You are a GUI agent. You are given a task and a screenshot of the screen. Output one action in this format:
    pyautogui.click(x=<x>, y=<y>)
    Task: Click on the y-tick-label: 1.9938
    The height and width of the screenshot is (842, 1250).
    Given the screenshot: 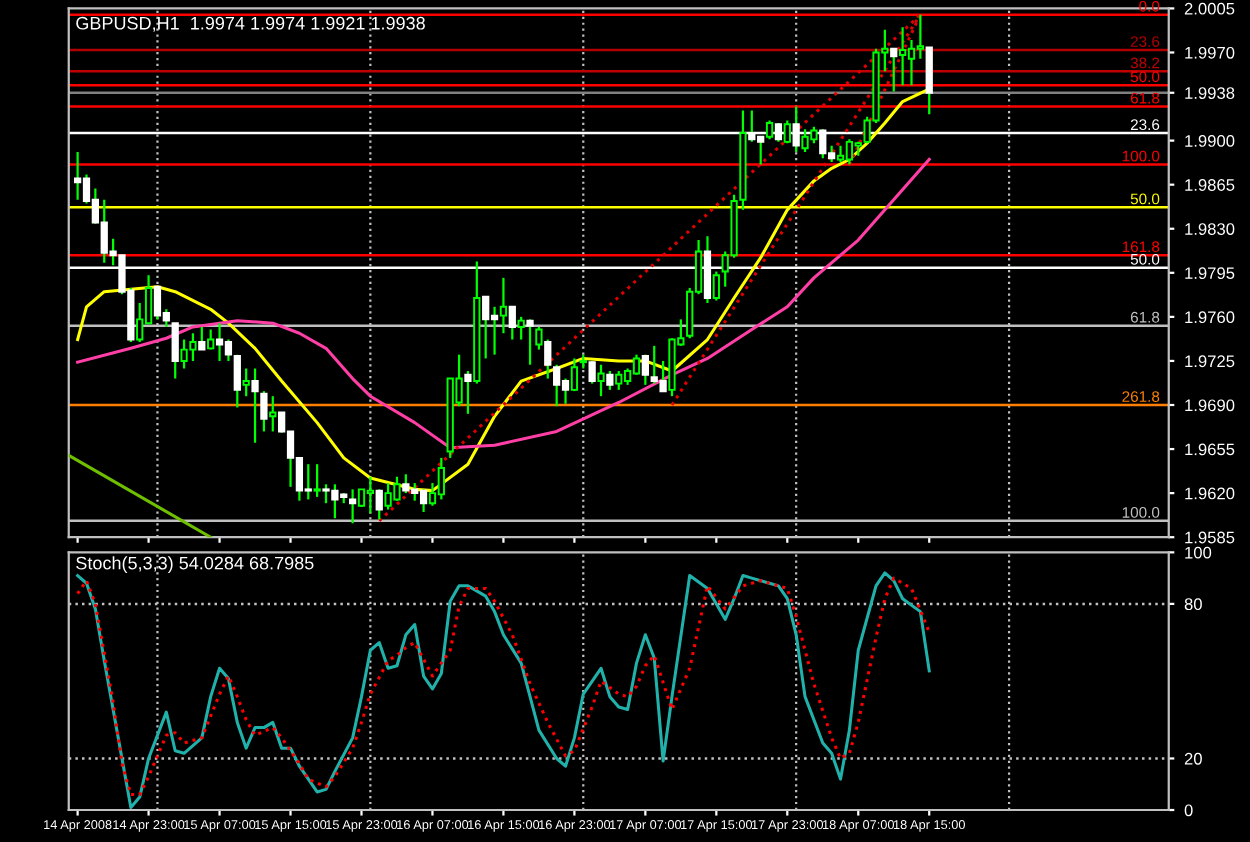 What is the action you would take?
    pyautogui.click(x=1210, y=93)
    